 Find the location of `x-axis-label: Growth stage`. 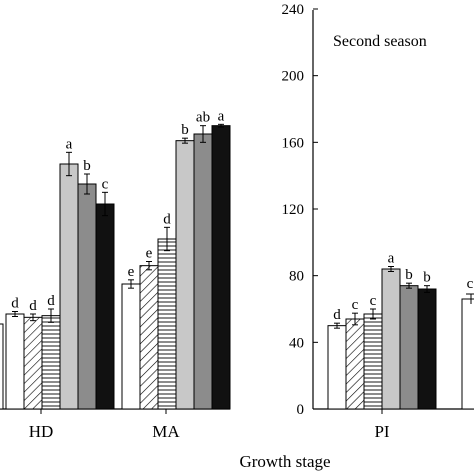

x-axis-label: Growth stage is located at coordinates (284, 461).